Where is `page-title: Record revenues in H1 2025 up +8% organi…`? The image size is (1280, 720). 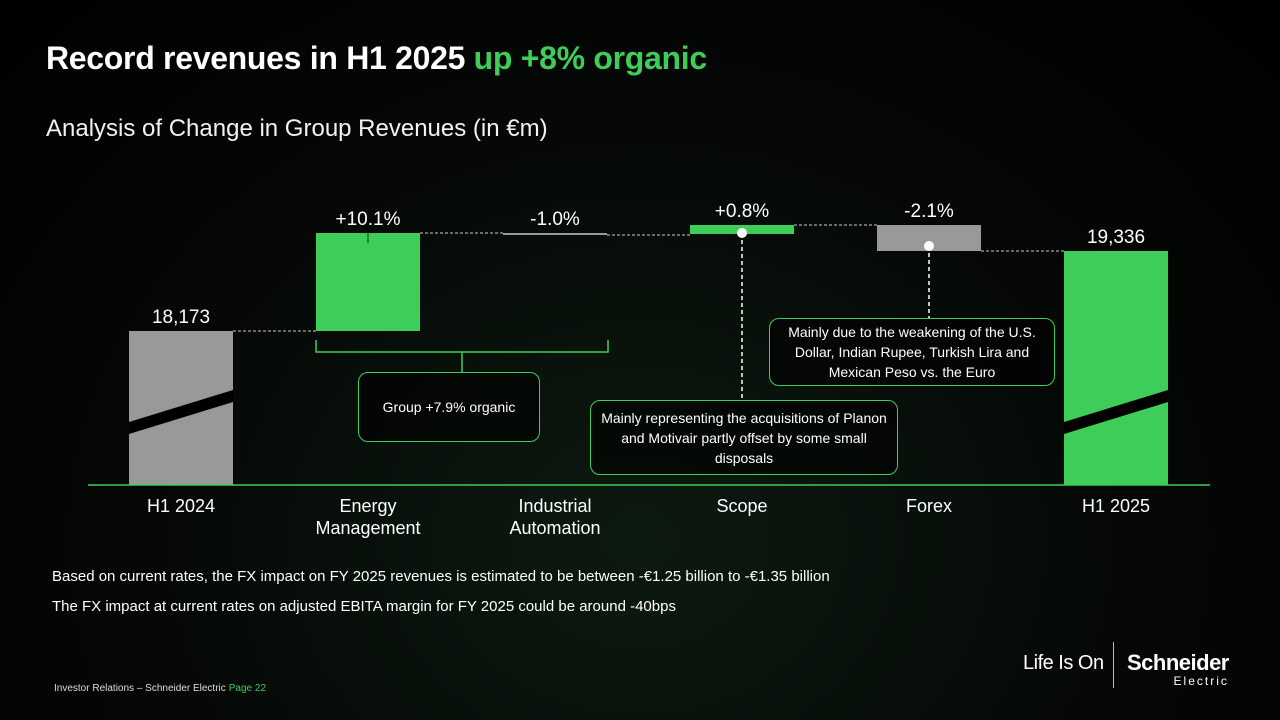
page-title: Record revenues in H1 2025 up +8% organi… is located at coordinates (376, 58).